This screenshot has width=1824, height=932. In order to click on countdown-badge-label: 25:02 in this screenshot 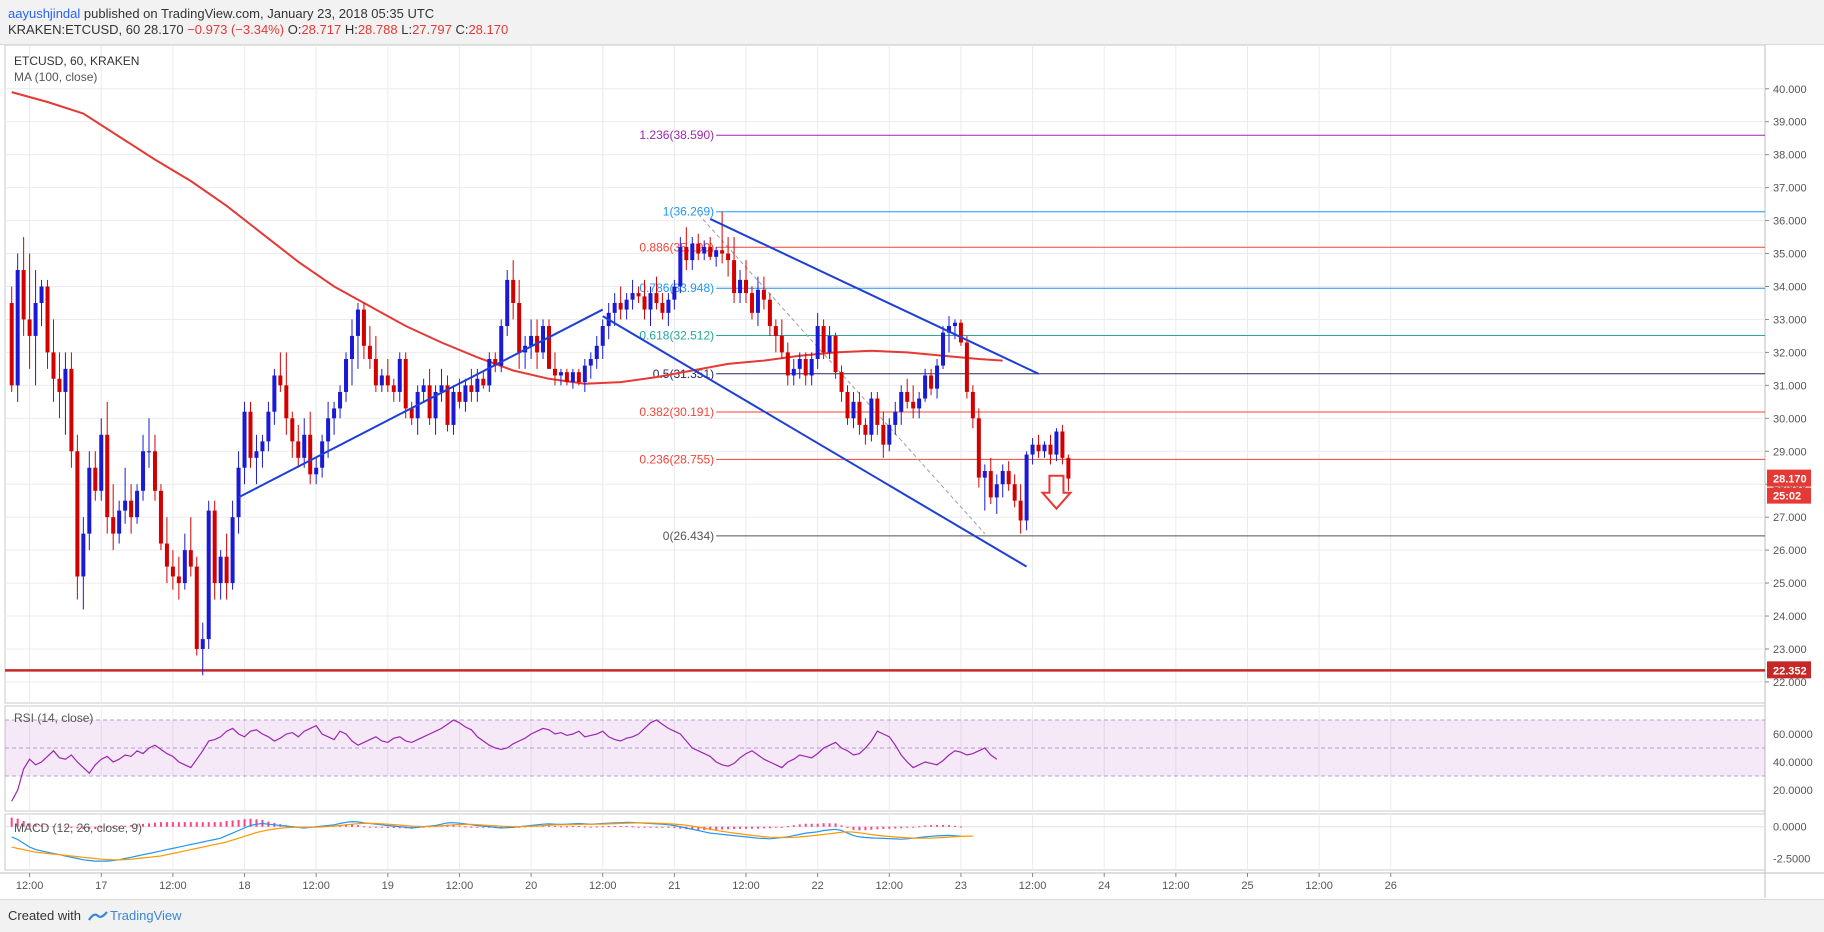, I will do `click(1787, 497)`.